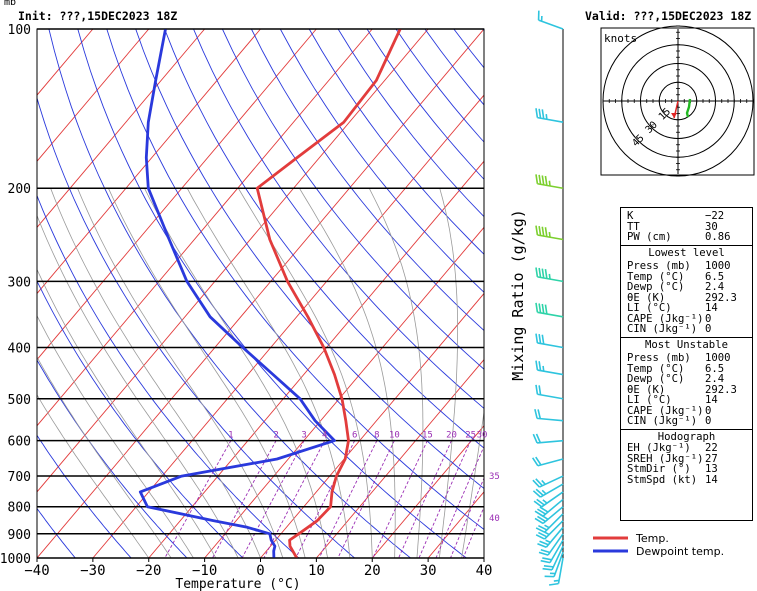  What do you see at coordinates (665, 458) in the screenshot?
I see `index-key: SREH (Jkg⁻¹)` at bounding box center [665, 458].